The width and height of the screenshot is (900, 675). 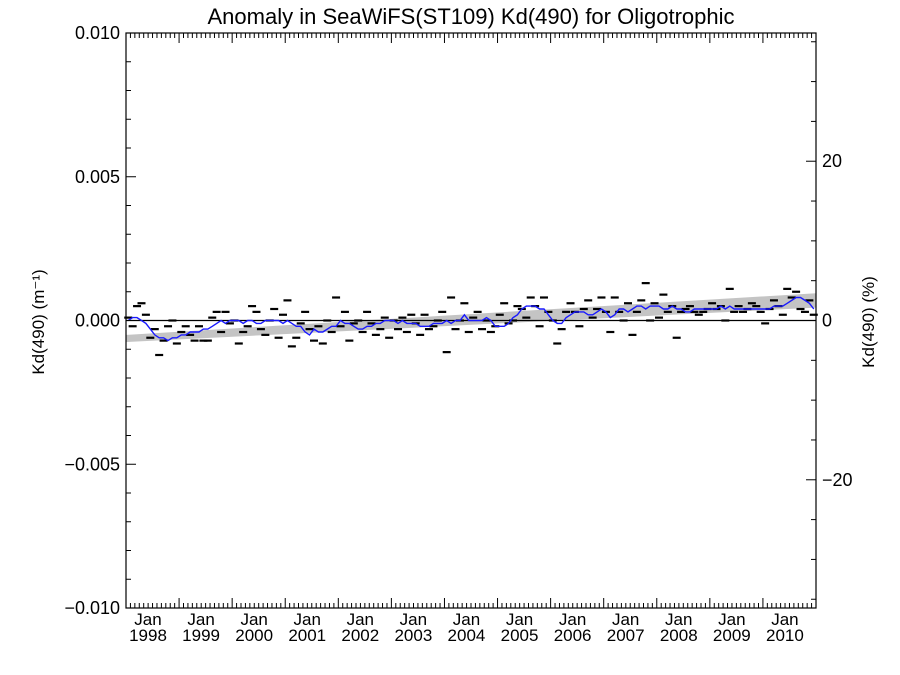 I want to click on y-tick-label-left: 0.005, so click(x=97, y=177).